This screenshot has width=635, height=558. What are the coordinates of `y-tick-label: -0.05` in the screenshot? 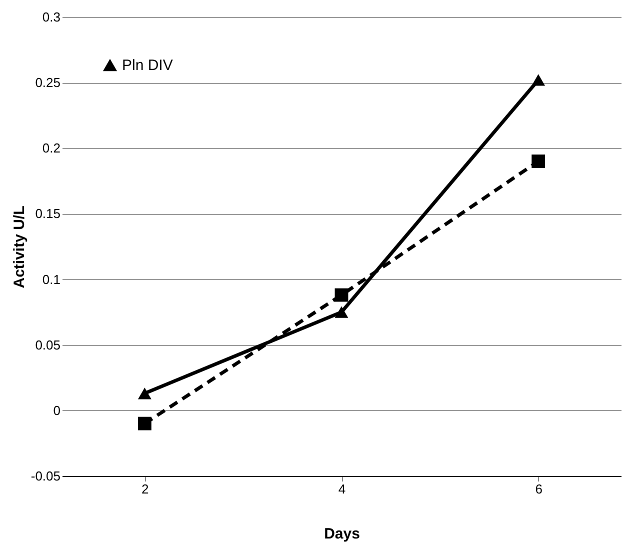 It's located at (45, 476).